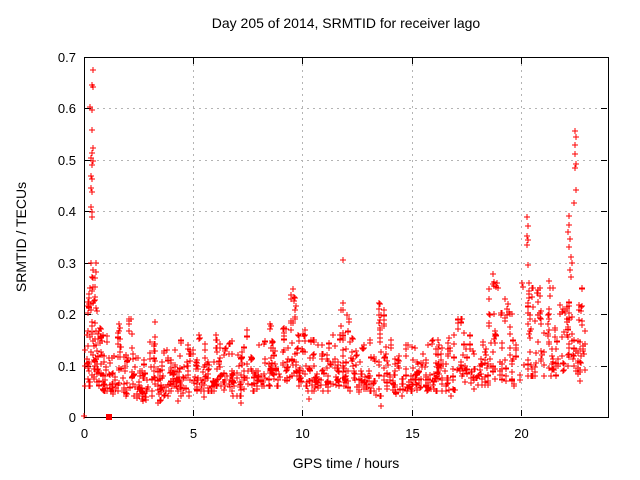 The image size is (640, 480). Describe the element at coordinates (72, 417) in the screenshot. I see `y-tick-label: 0` at that location.